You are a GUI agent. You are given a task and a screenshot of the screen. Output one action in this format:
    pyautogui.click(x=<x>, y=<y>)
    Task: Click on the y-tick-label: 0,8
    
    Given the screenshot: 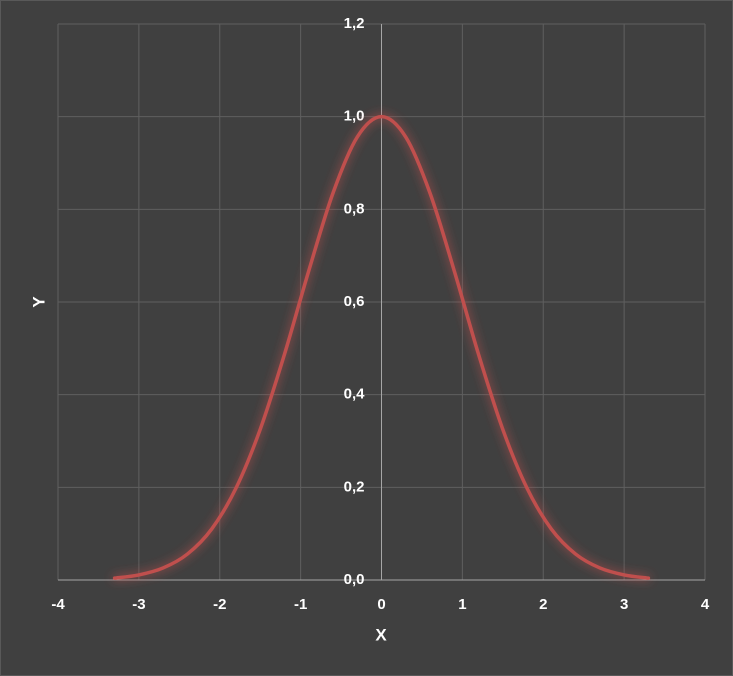 What is the action you would take?
    pyautogui.click(x=354, y=208)
    